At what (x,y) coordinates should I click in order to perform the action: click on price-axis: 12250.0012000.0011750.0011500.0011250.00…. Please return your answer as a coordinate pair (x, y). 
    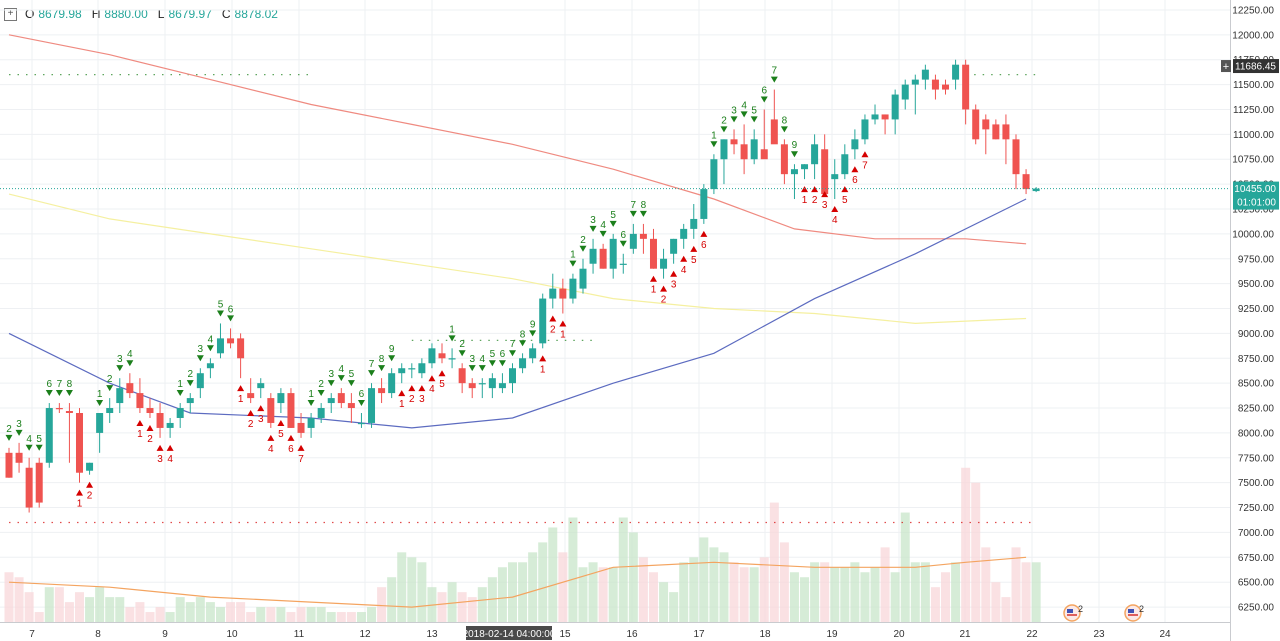
    Looking at the image, I should click on (1250, 320).